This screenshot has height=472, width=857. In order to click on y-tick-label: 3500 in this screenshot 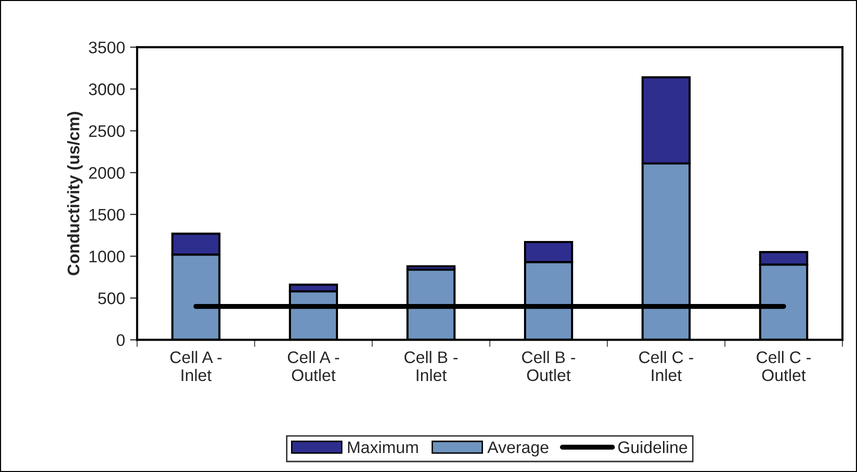, I will do `click(106, 48)`.